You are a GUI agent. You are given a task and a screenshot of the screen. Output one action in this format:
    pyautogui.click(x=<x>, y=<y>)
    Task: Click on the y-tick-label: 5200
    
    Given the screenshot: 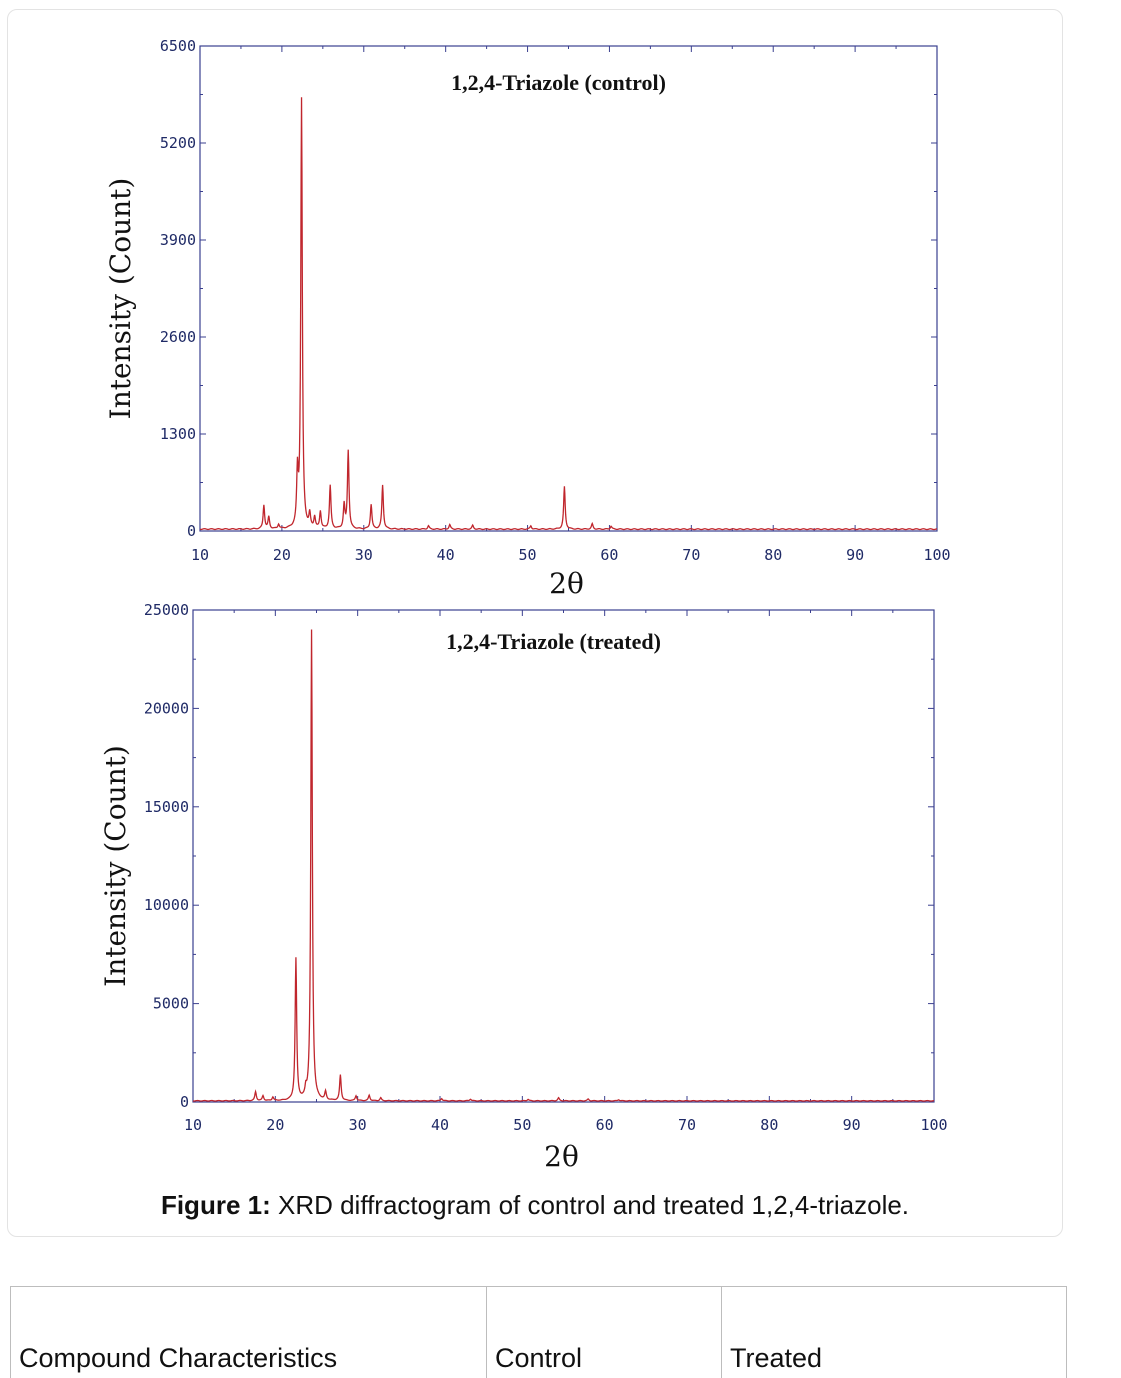 What is the action you would take?
    pyautogui.click(x=178, y=143)
    